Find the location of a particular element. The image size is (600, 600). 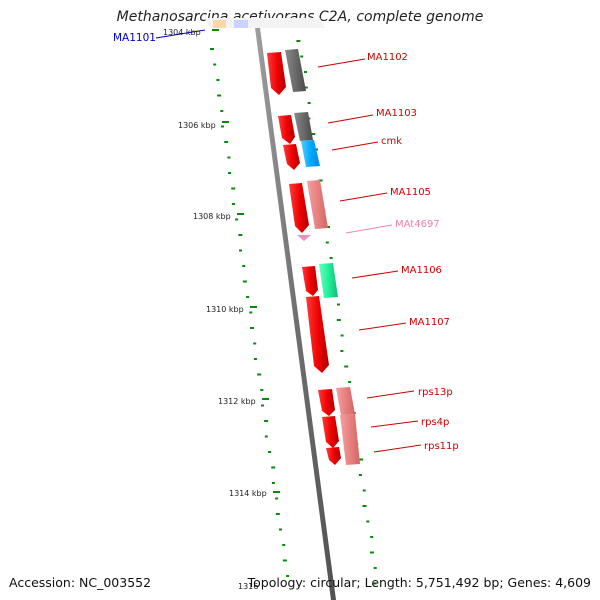

gene-arrow-cmk is located at coordinates (291, 157).